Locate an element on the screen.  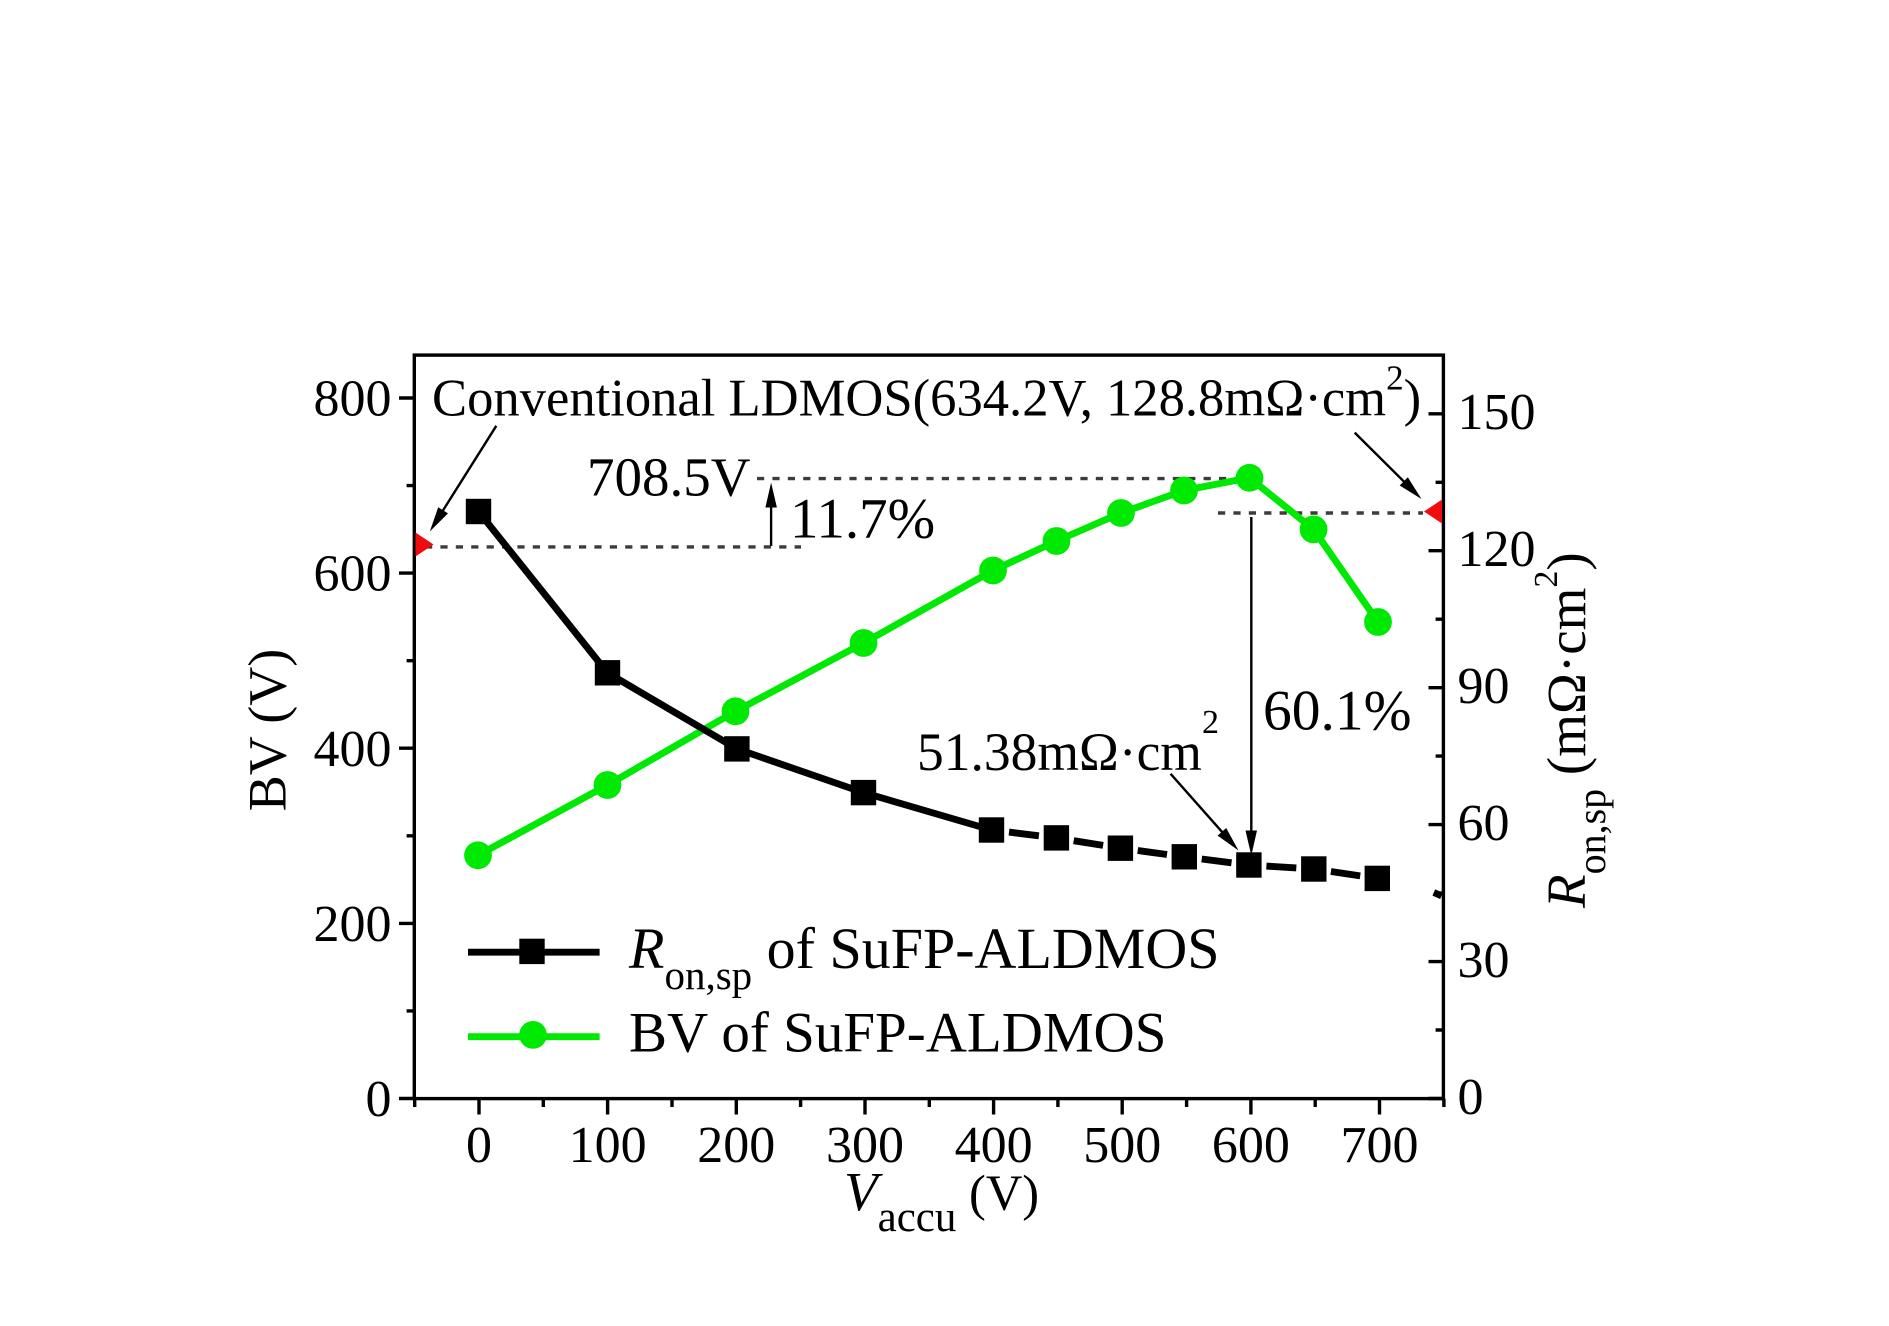
svg-text: Ron,sp of SuFP-ALDMOS is located at coordinates (923, 957).